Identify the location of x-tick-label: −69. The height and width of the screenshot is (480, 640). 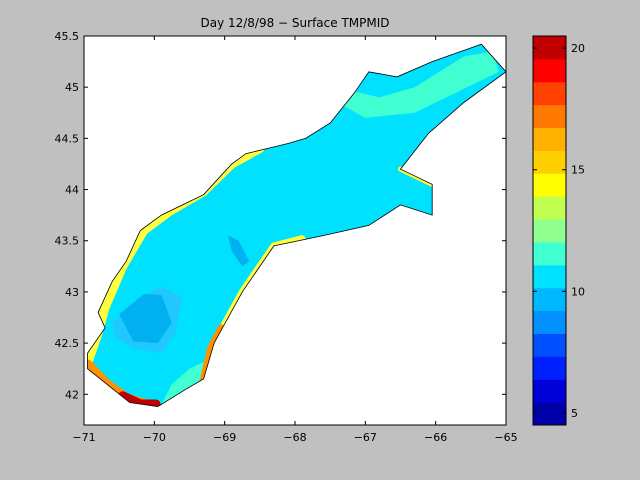
(224, 437).